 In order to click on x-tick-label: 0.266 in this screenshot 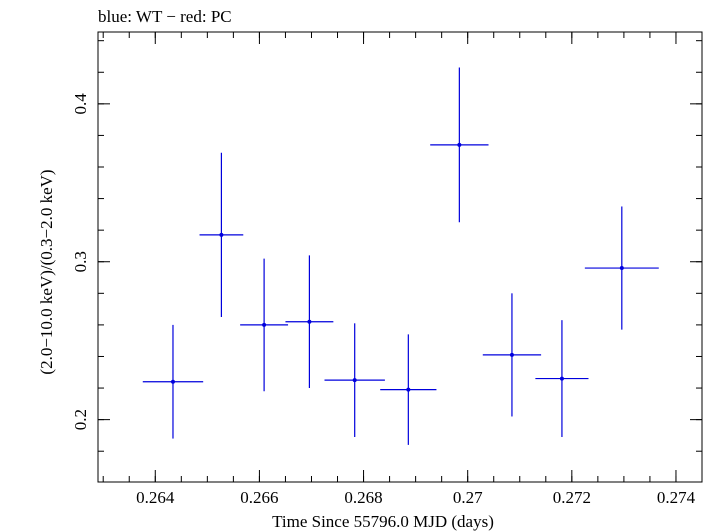, I will do `click(259, 497)`.